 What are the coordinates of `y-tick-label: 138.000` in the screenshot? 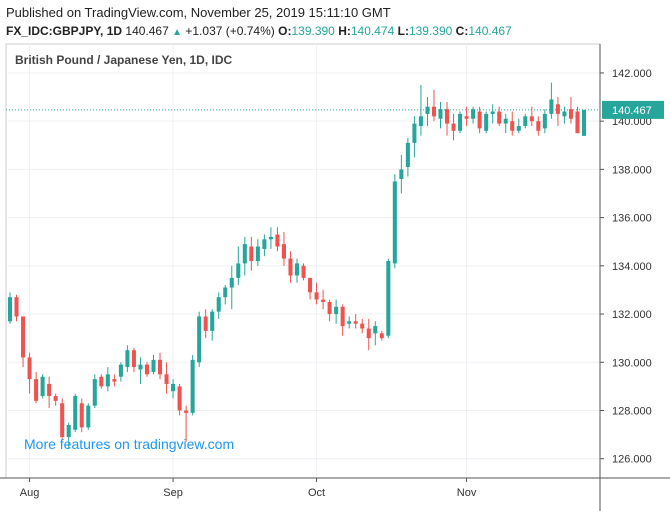 It's located at (632, 170).